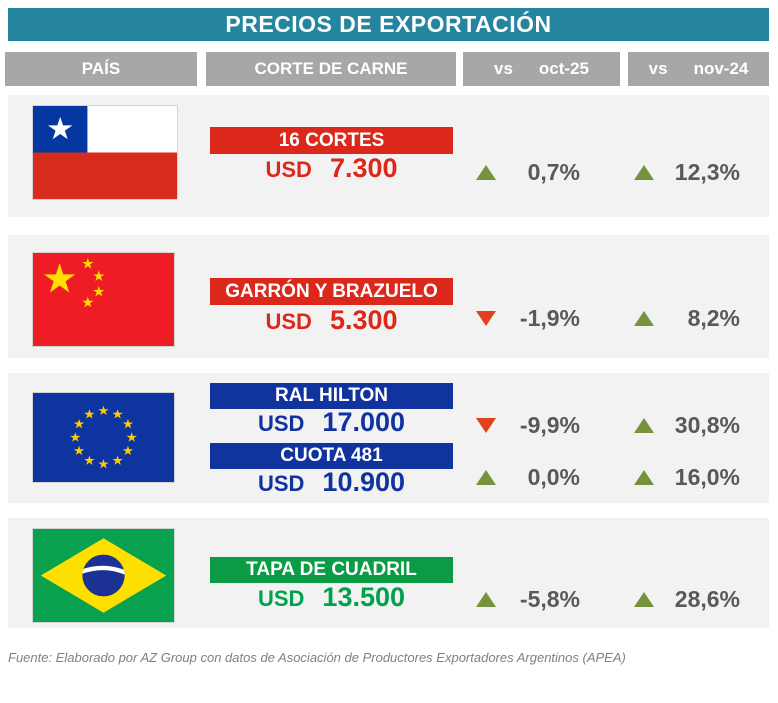 The height and width of the screenshot is (703, 778). I want to click on cut-name-badge: CUOTA 481, so click(331, 456).